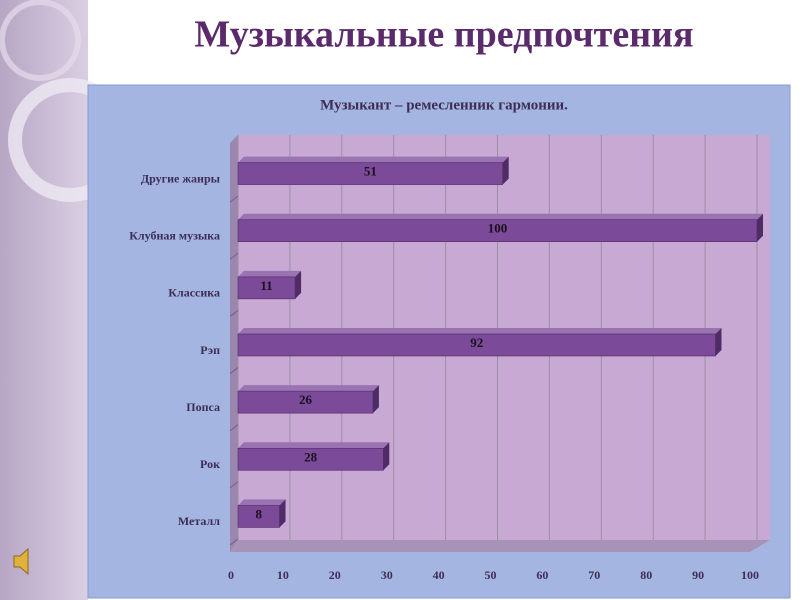  What do you see at coordinates (750, 575) in the screenshot?
I see `x-tick-label: 100` at bounding box center [750, 575].